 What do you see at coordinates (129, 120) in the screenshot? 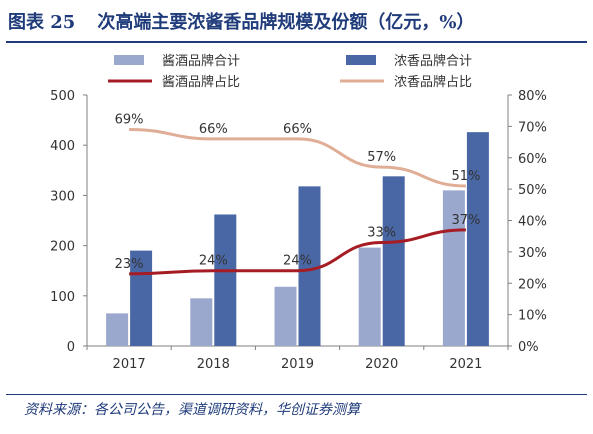
I see `label-nong-share-2017: 69%` at bounding box center [129, 120].